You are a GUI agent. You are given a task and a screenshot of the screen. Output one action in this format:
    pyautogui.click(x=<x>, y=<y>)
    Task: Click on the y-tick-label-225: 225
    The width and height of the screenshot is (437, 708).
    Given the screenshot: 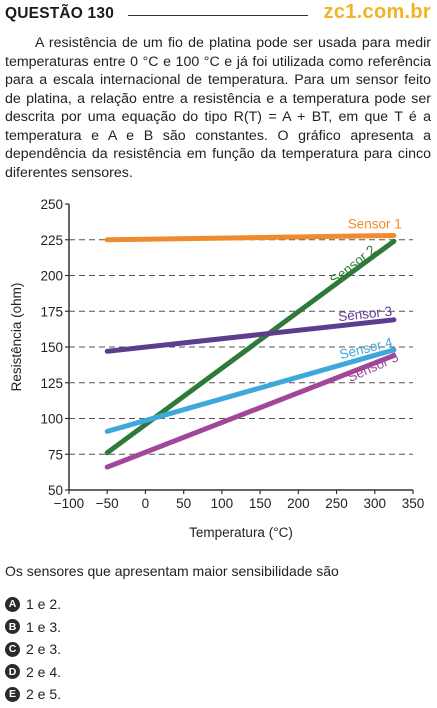 What is the action you would take?
    pyautogui.click(x=51, y=240)
    